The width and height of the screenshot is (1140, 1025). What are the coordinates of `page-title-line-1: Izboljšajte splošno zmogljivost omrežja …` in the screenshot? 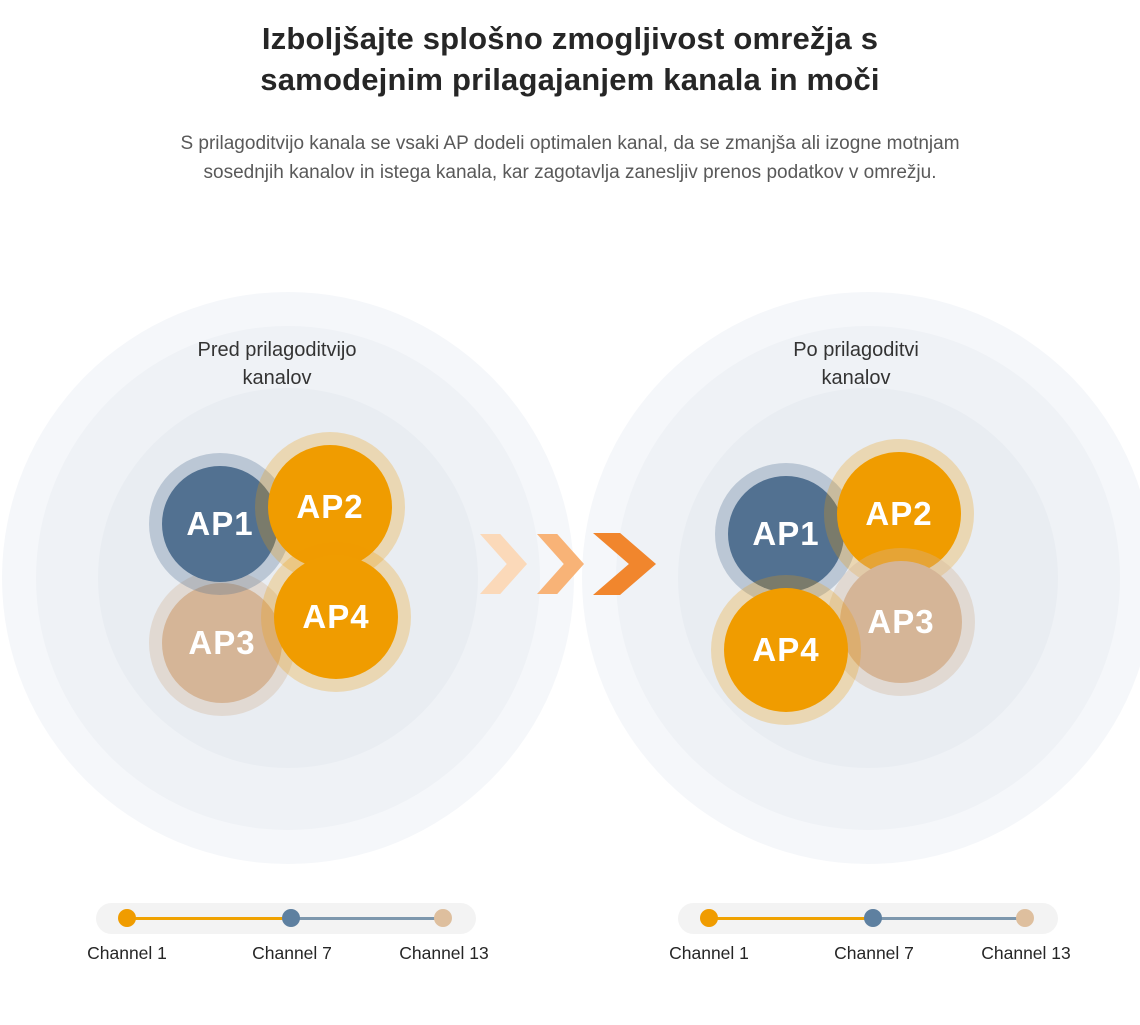 It's located at (570, 38).